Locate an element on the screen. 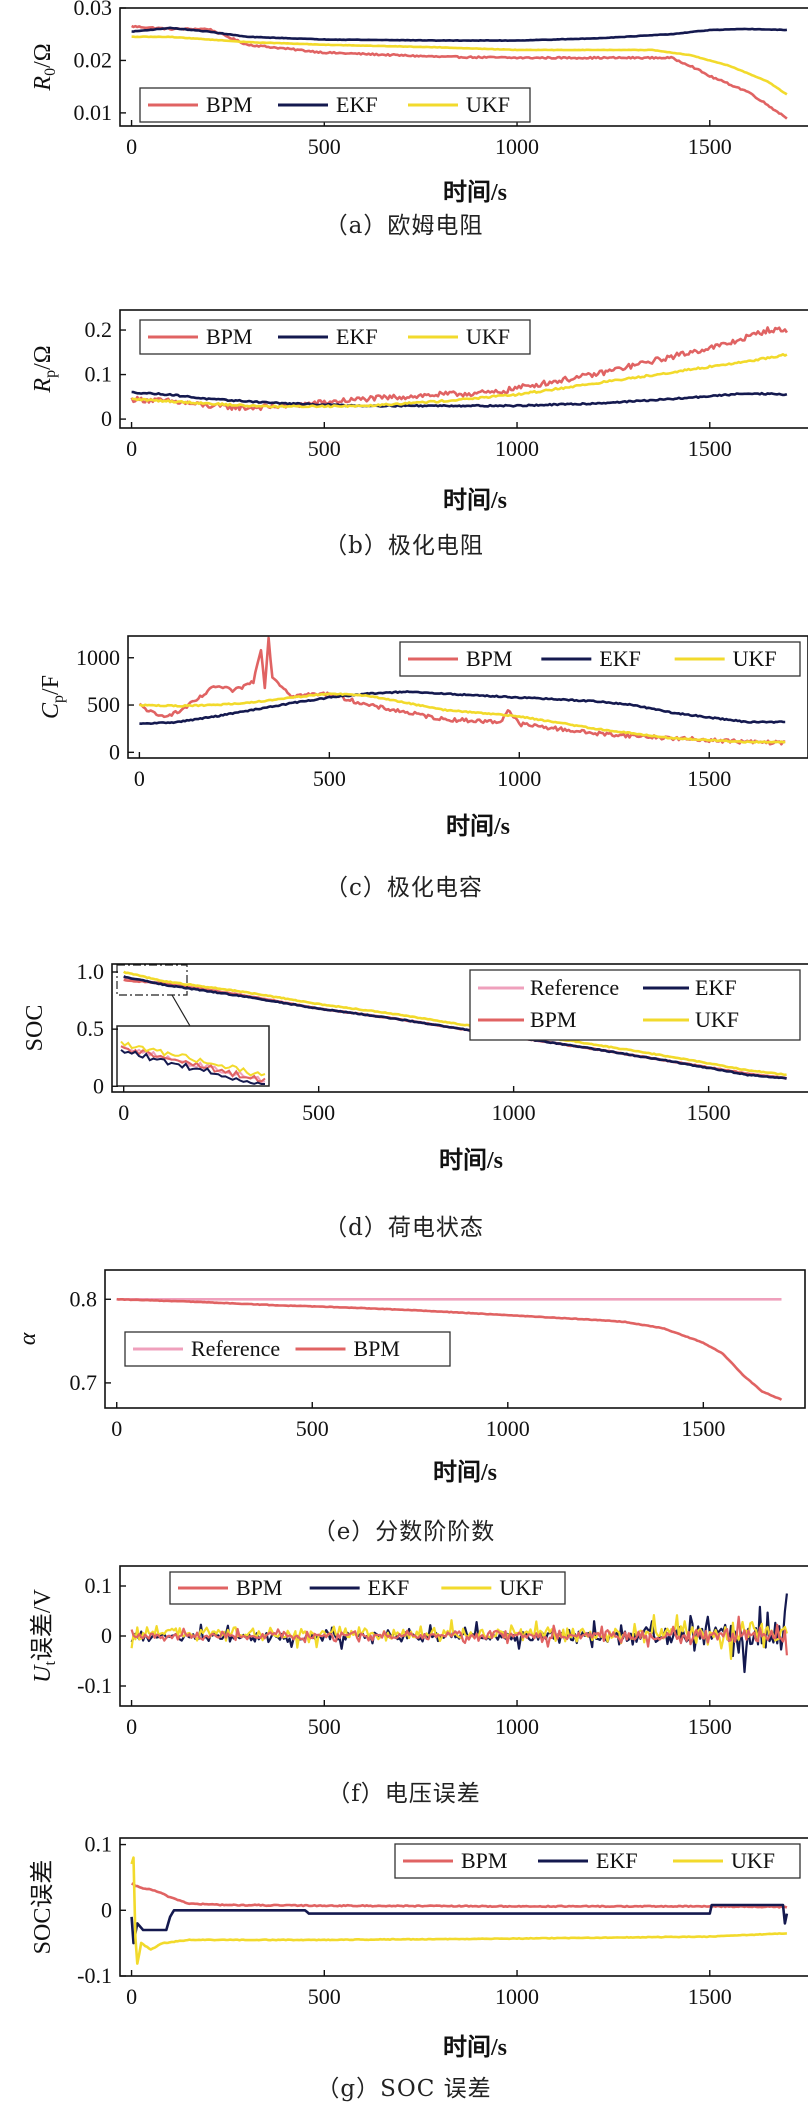 Image resolution: width=808 pixels, height=2107 pixels. ytick-label: 0.02 is located at coordinates (93, 59).